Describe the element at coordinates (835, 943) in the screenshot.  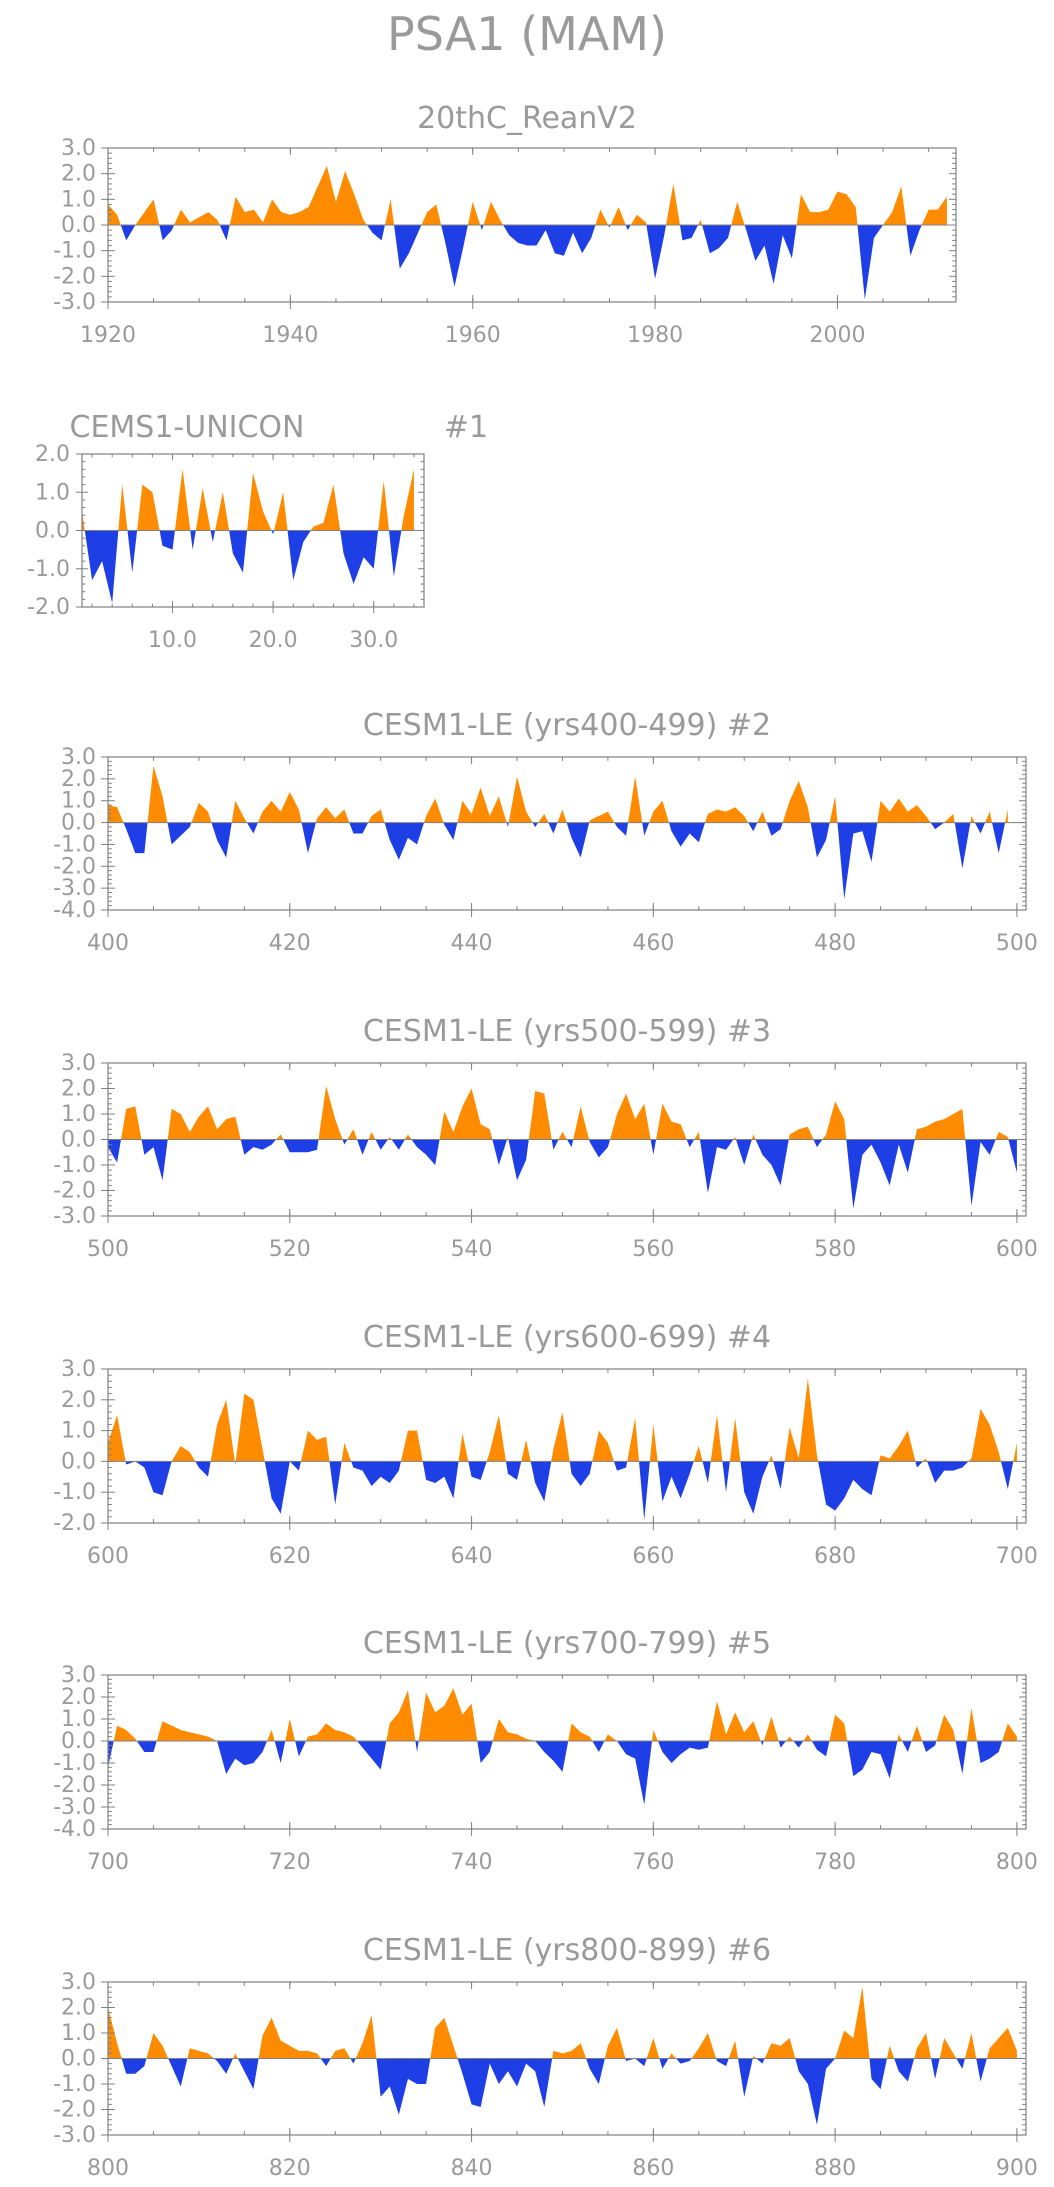
I see `x-tick-label: 480` at that location.